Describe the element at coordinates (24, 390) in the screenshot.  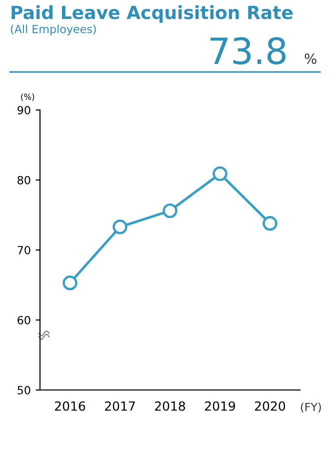
I see `y-tick-label: 50` at that location.